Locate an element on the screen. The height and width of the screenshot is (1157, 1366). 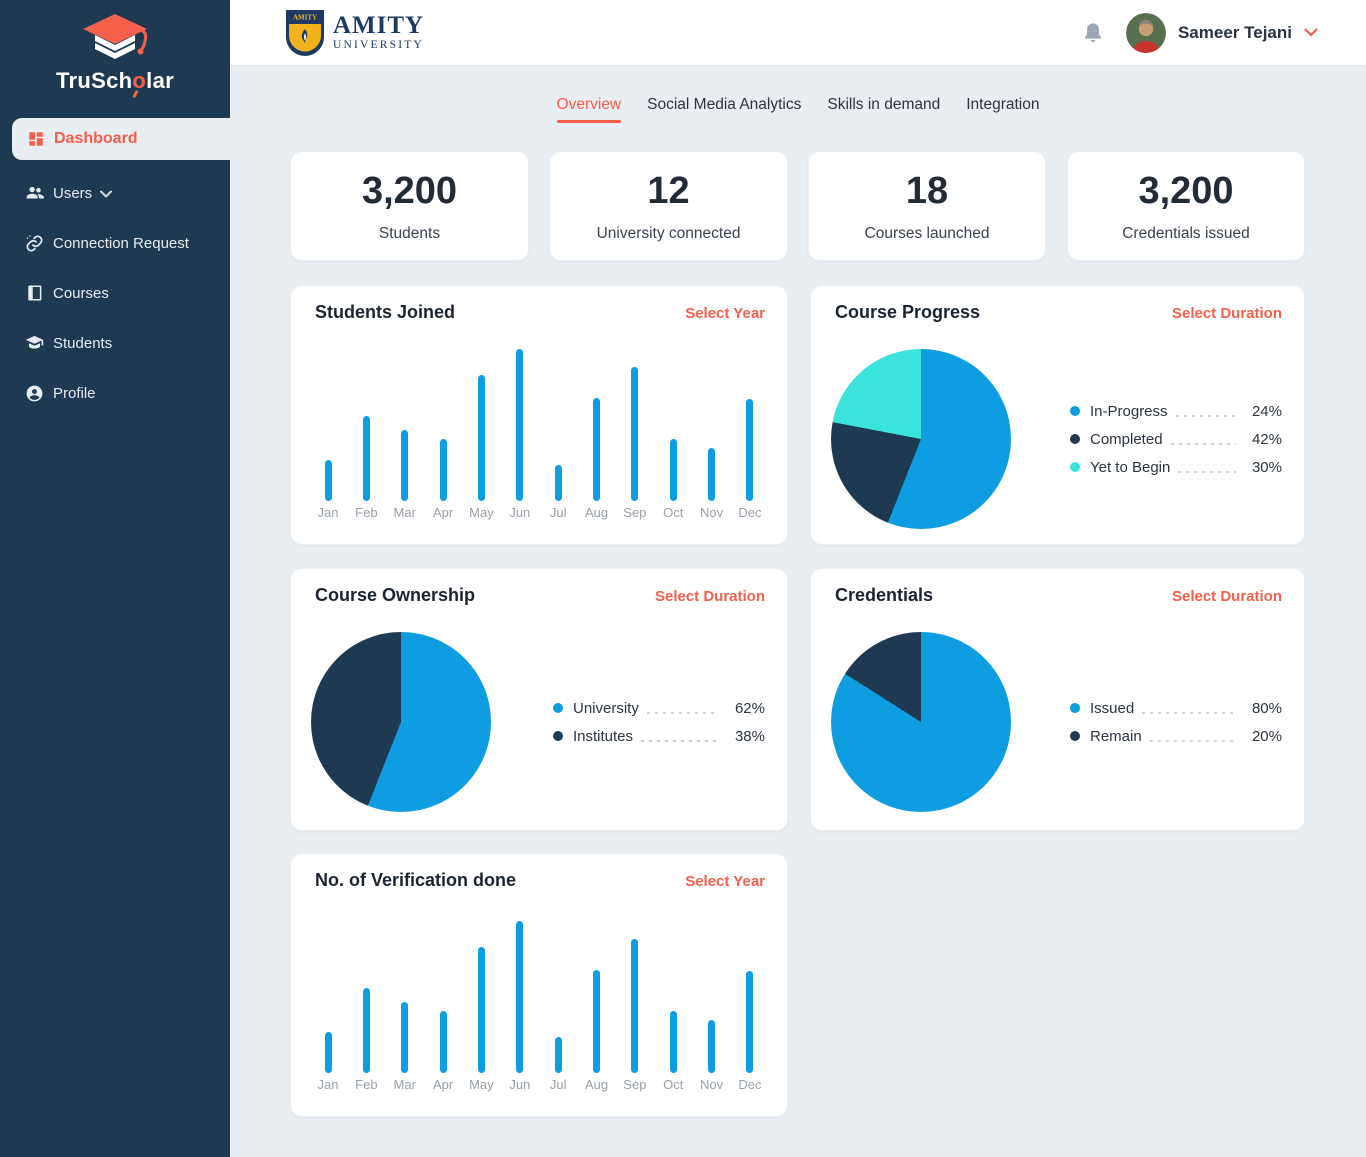
legend-value: 80% is located at coordinates (1266, 708).